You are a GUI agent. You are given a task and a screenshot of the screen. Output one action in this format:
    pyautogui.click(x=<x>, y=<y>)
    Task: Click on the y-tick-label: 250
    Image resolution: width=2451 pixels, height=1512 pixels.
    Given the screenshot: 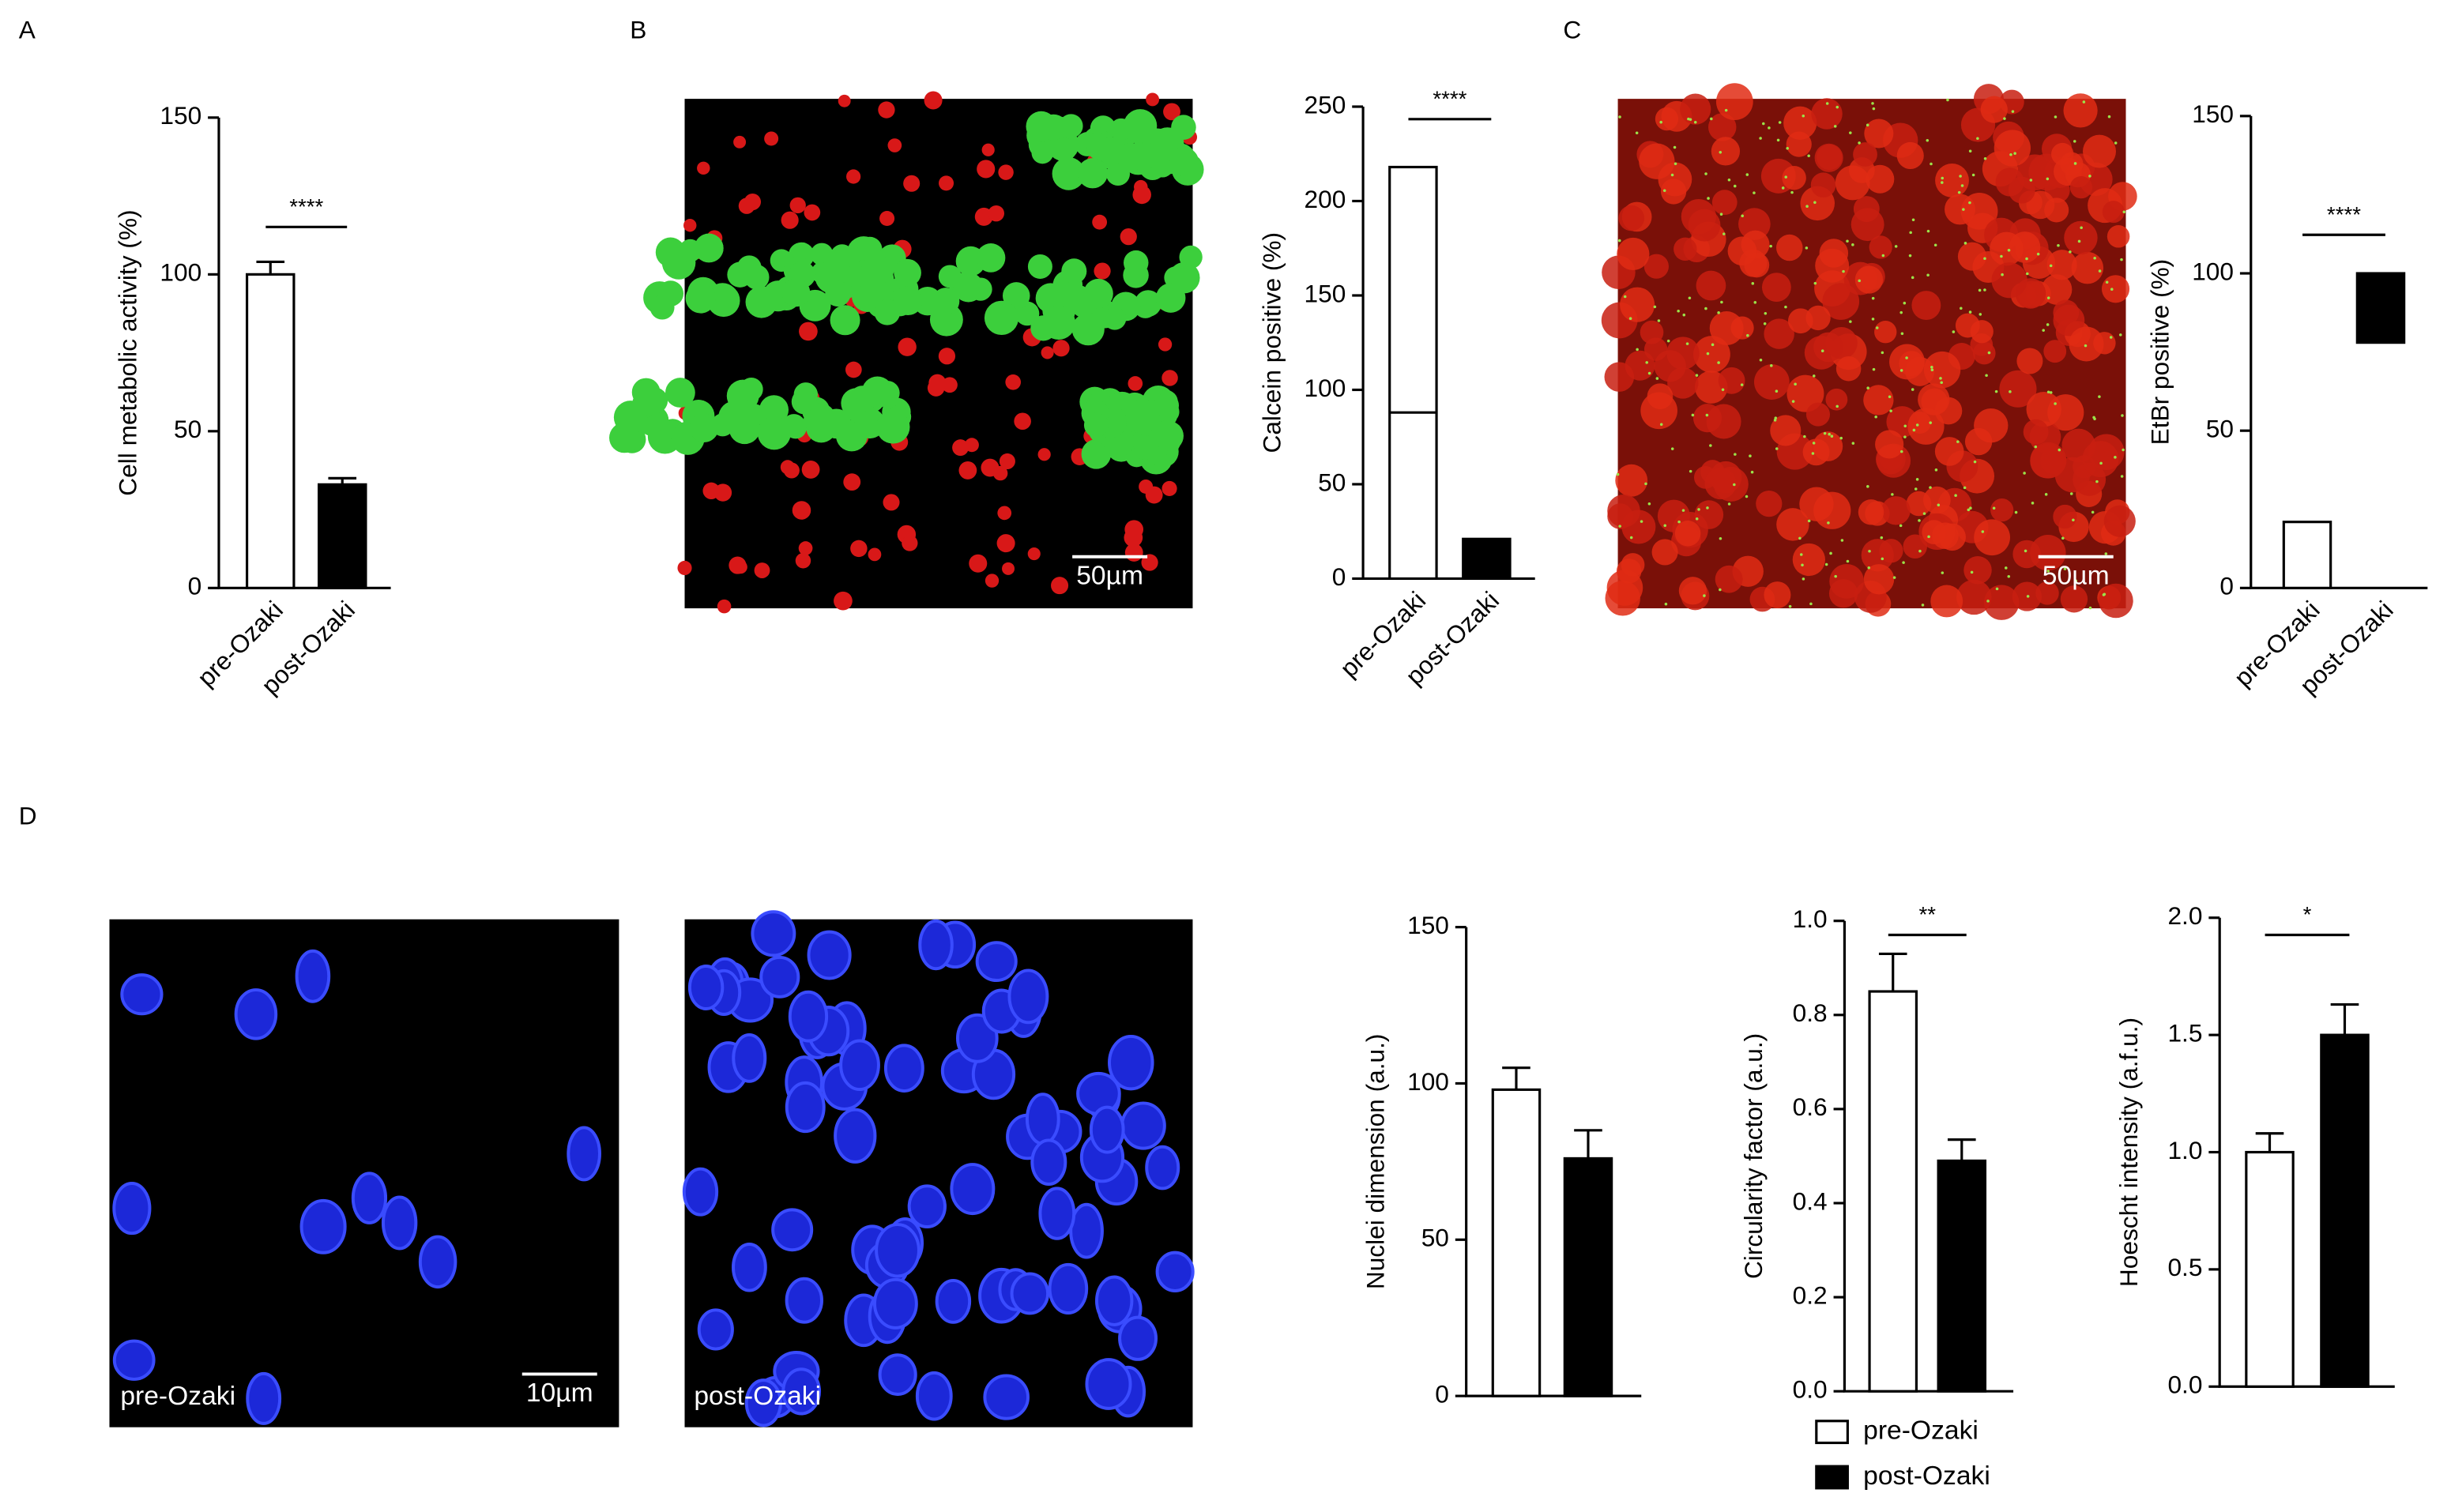 What is the action you would take?
    pyautogui.click(x=1325, y=104)
    